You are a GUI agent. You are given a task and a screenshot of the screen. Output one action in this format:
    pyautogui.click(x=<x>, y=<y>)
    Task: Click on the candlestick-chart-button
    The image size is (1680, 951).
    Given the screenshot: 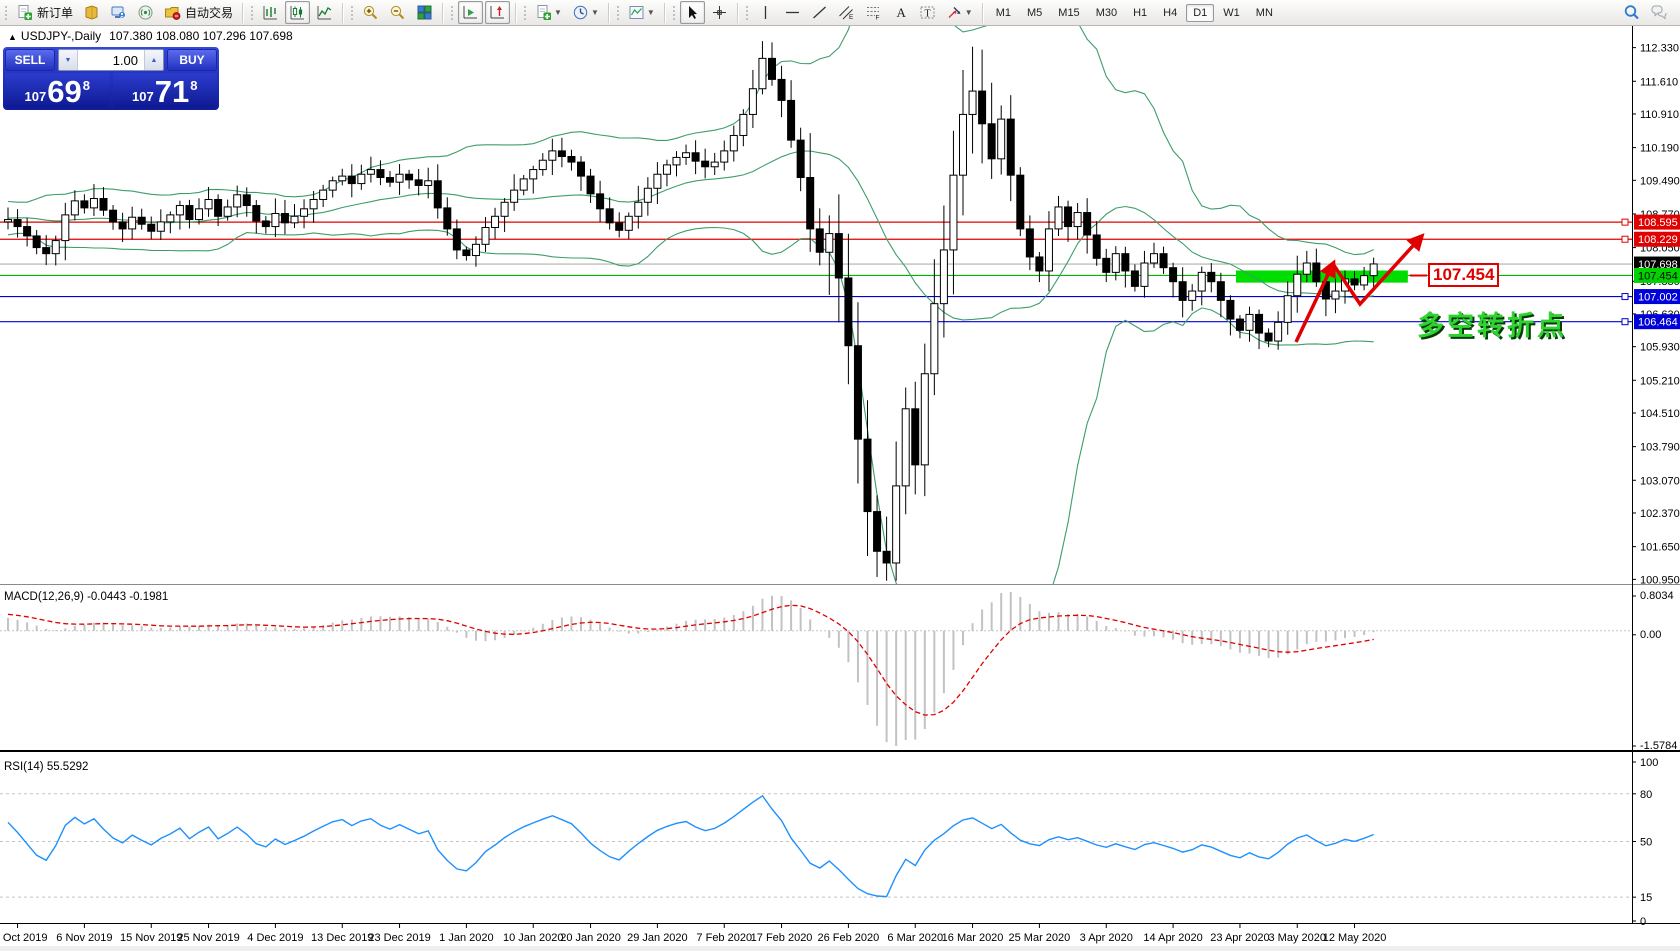 What is the action you would take?
    pyautogui.click(x=298, y=12)
    